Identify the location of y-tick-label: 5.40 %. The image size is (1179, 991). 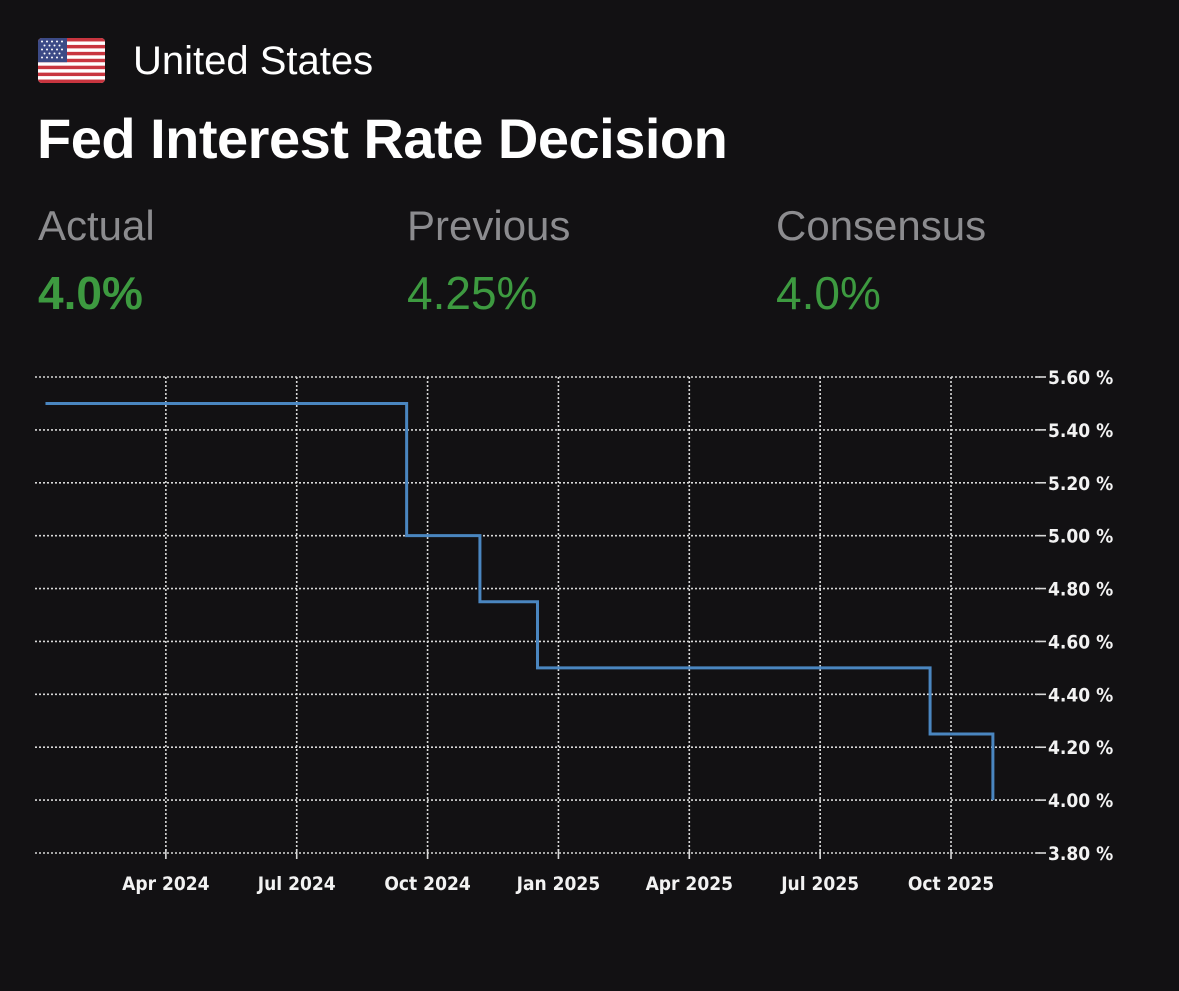
(1080, 431).